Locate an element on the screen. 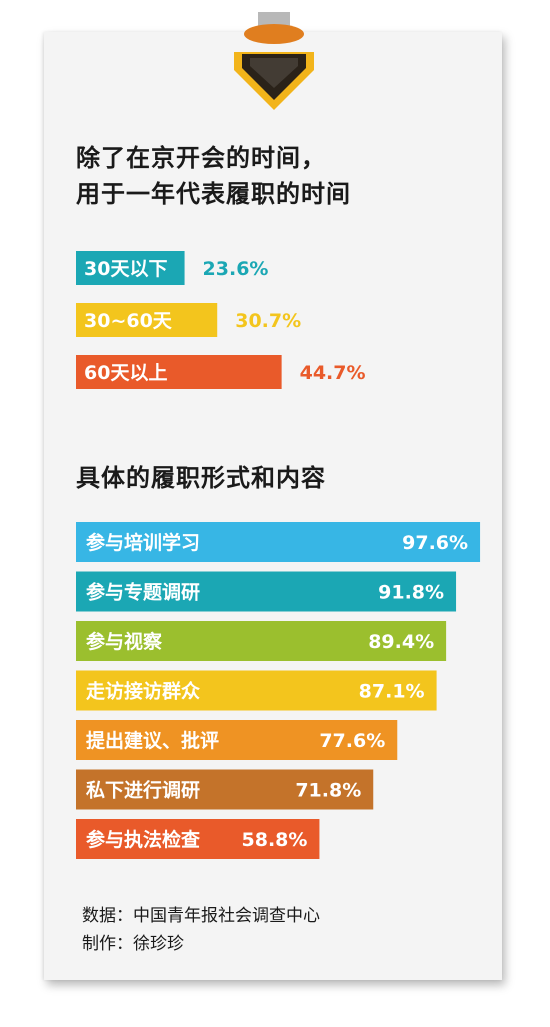  pin-shine is located at coordinates (274, 73).